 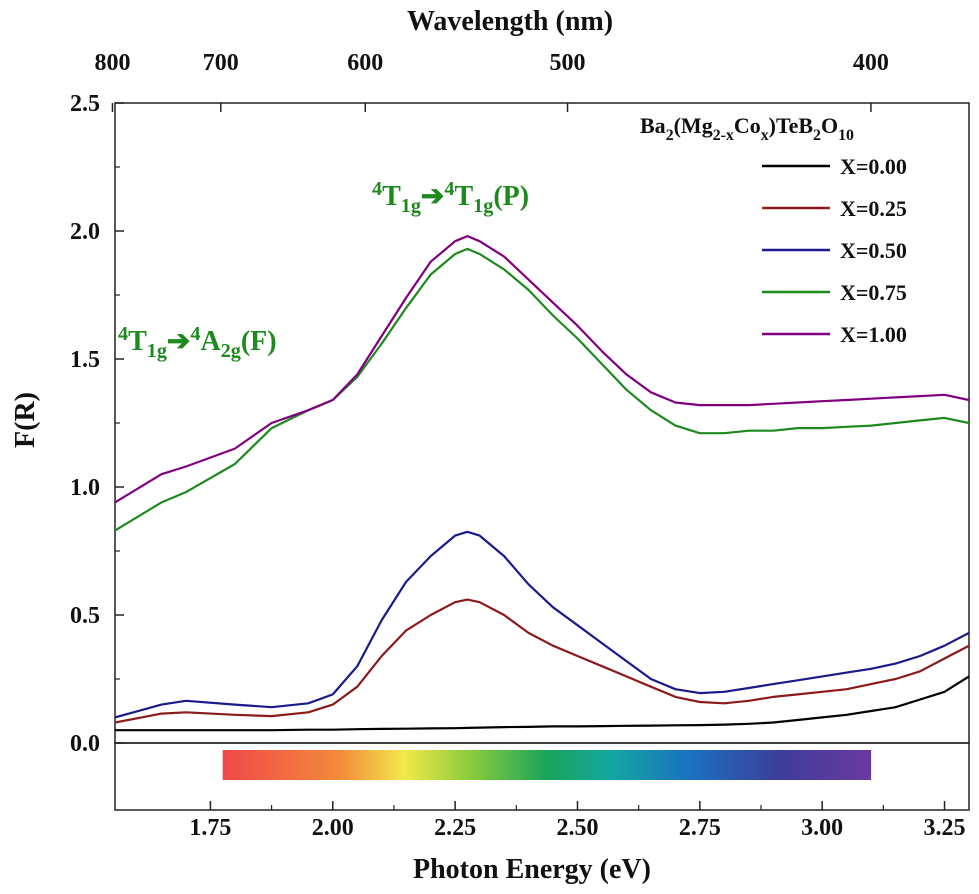 I want to click on x-tick-label: 1.75, so click(x=210, y=828).